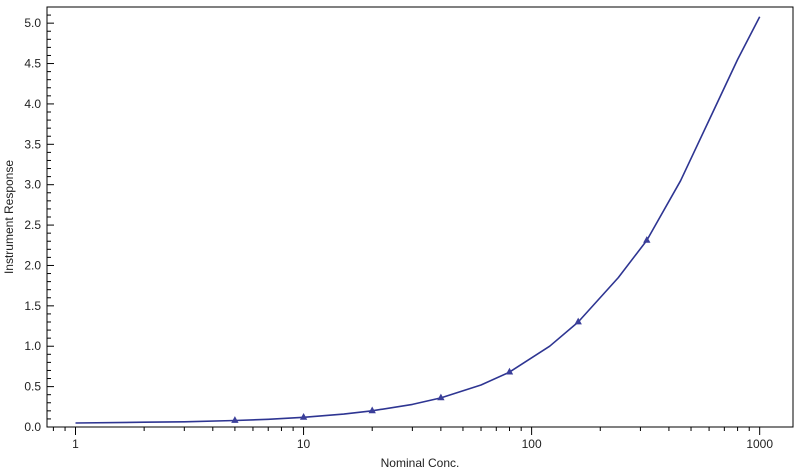  What do you see at coordinates (420, 463) in the screenshot?
I see `x-axis-title: Nominal Conc.` at bounding box center [420, 463].